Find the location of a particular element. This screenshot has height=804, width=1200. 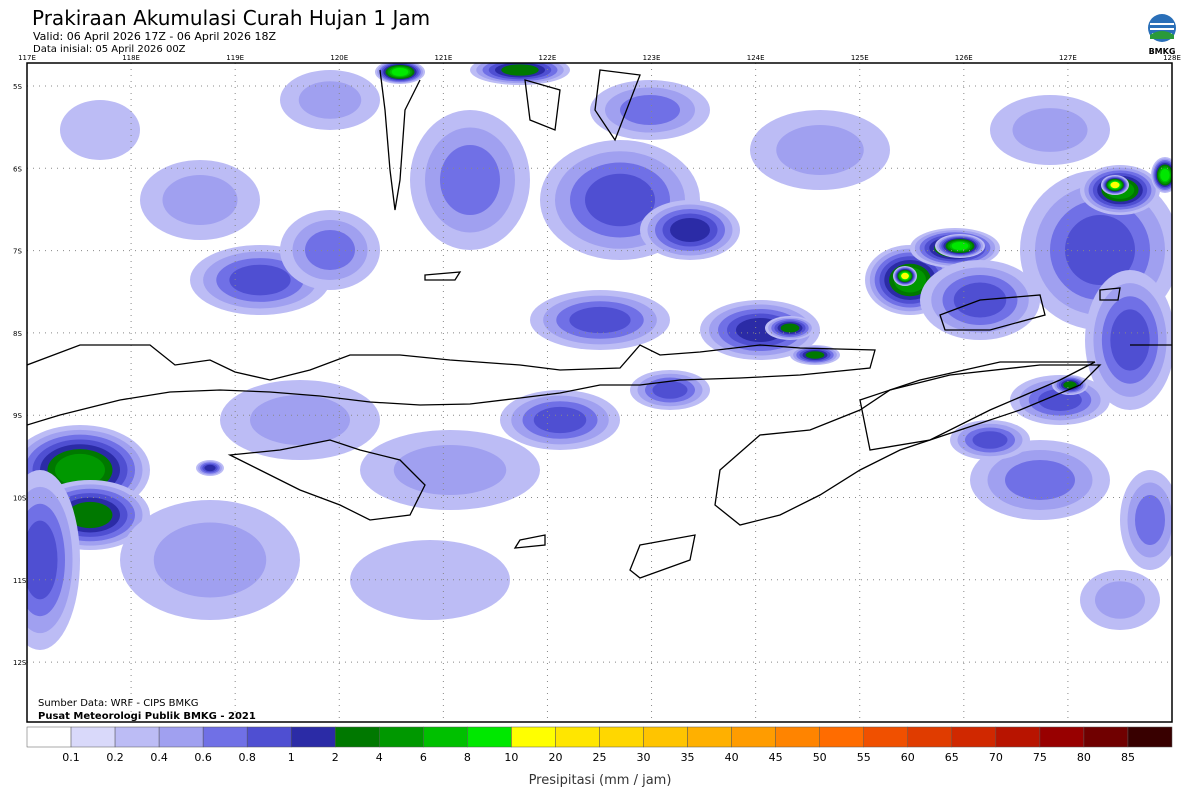

lon-label: 124E is located at coordinates (756, 58).